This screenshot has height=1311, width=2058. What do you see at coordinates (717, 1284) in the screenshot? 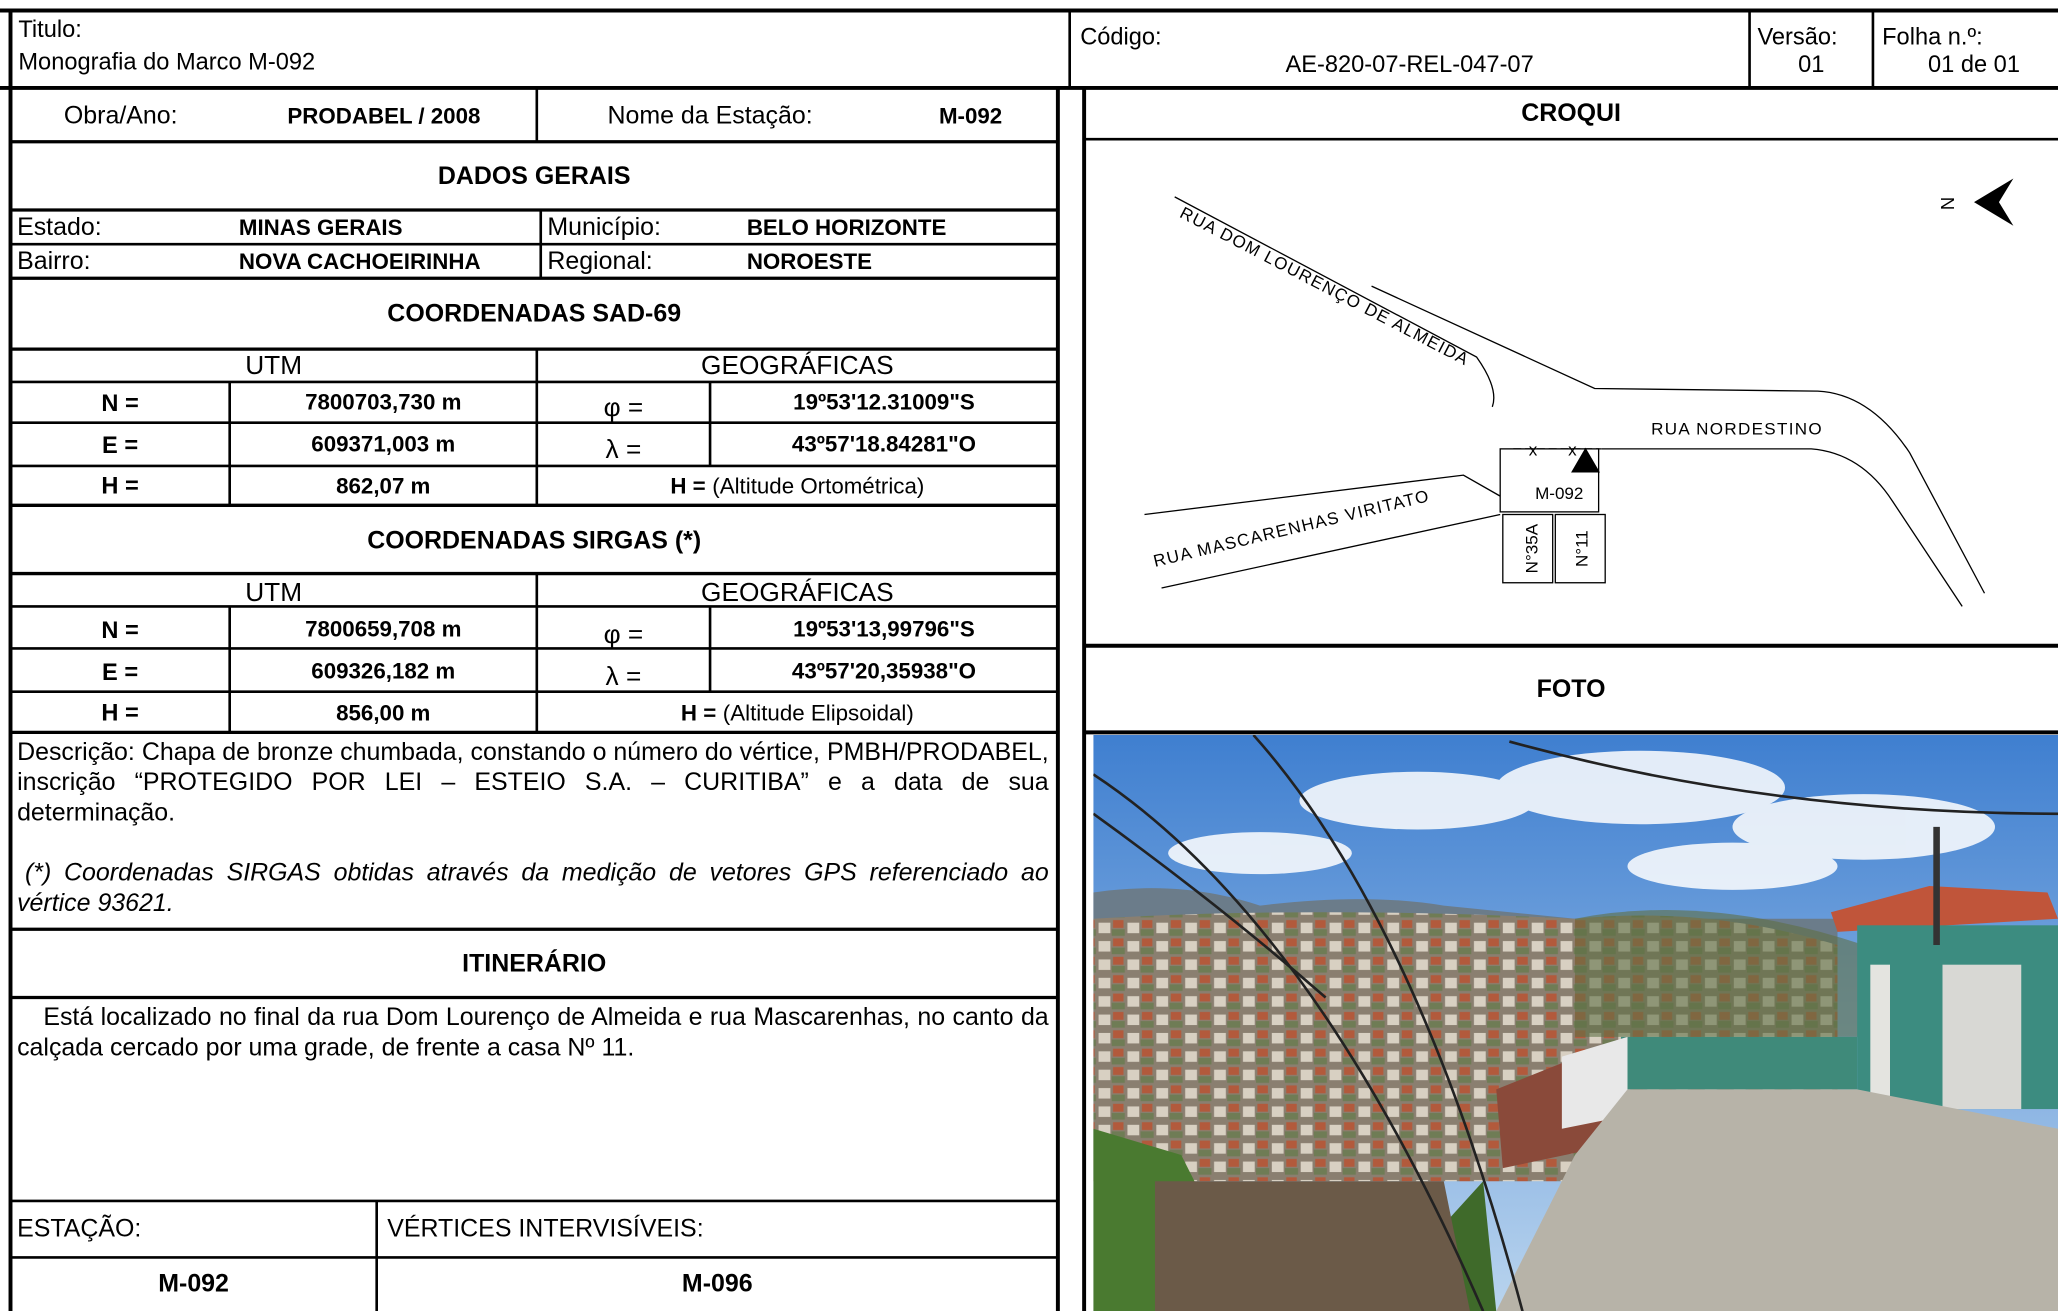
I see `intervisible: M-096` at bounding box center [717, 1284].